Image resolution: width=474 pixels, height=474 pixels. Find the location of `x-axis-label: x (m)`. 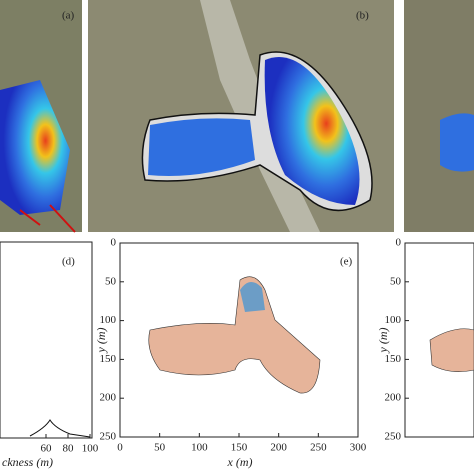

x-axis-label: x (m) is located at coordinates (240, 462).